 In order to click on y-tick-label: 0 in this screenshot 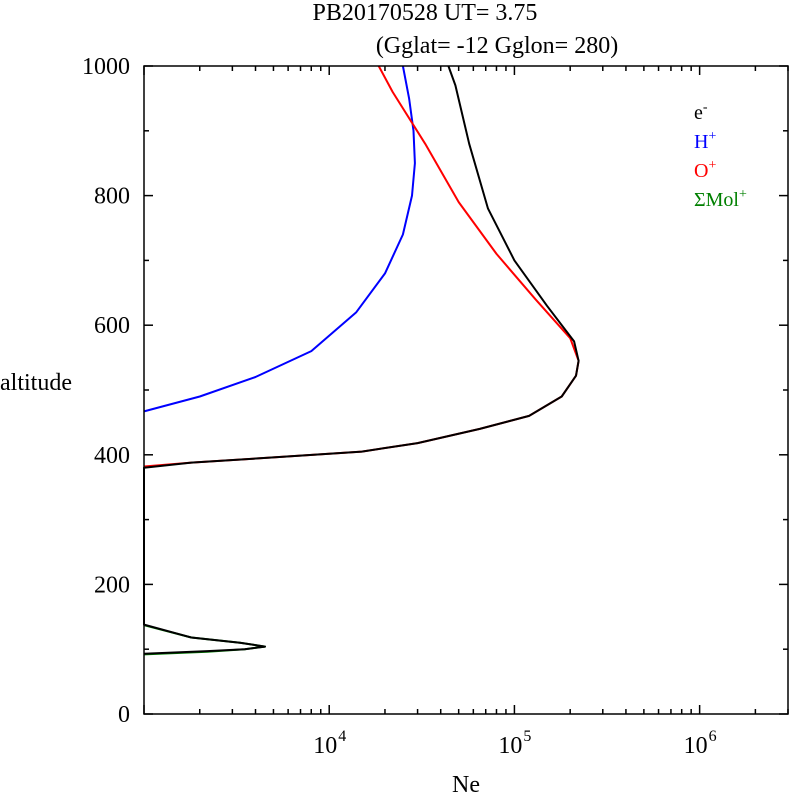, I will do `click(124, 715)`.